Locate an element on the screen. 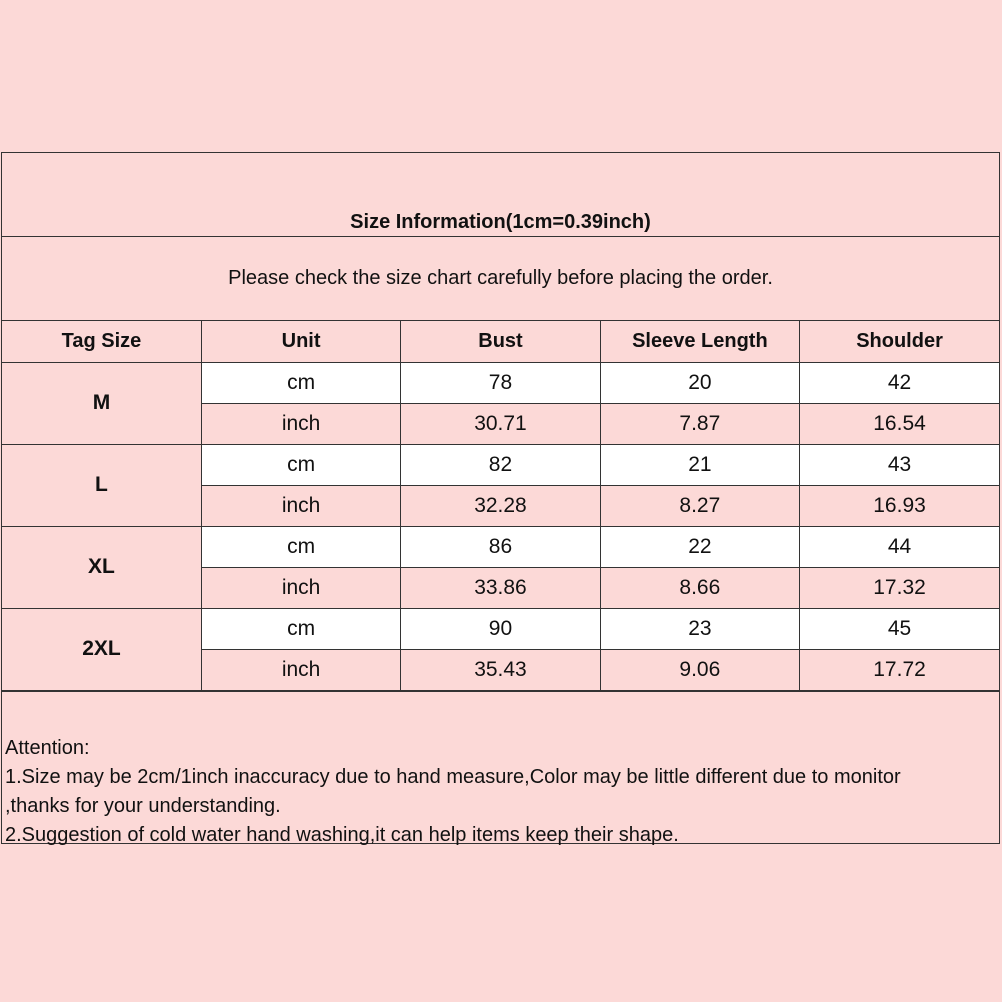  tag-size-cell: M is located at coordinates (102, 403).